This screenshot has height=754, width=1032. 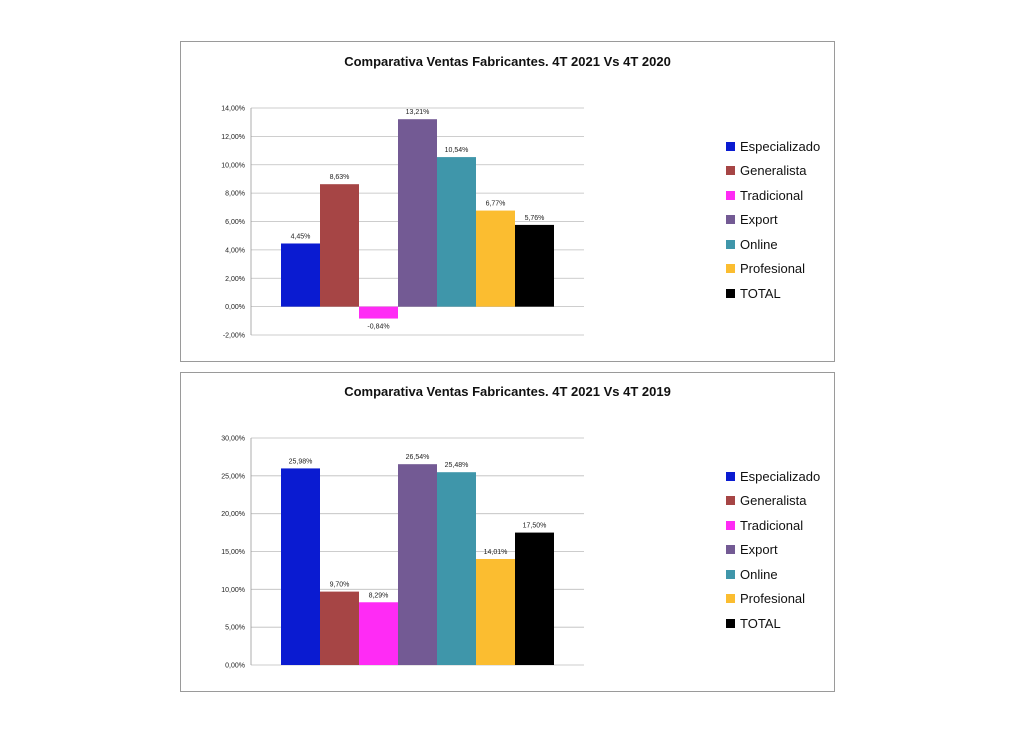 I want to click on data-label: 14,01%, so click(x=496, y=552).